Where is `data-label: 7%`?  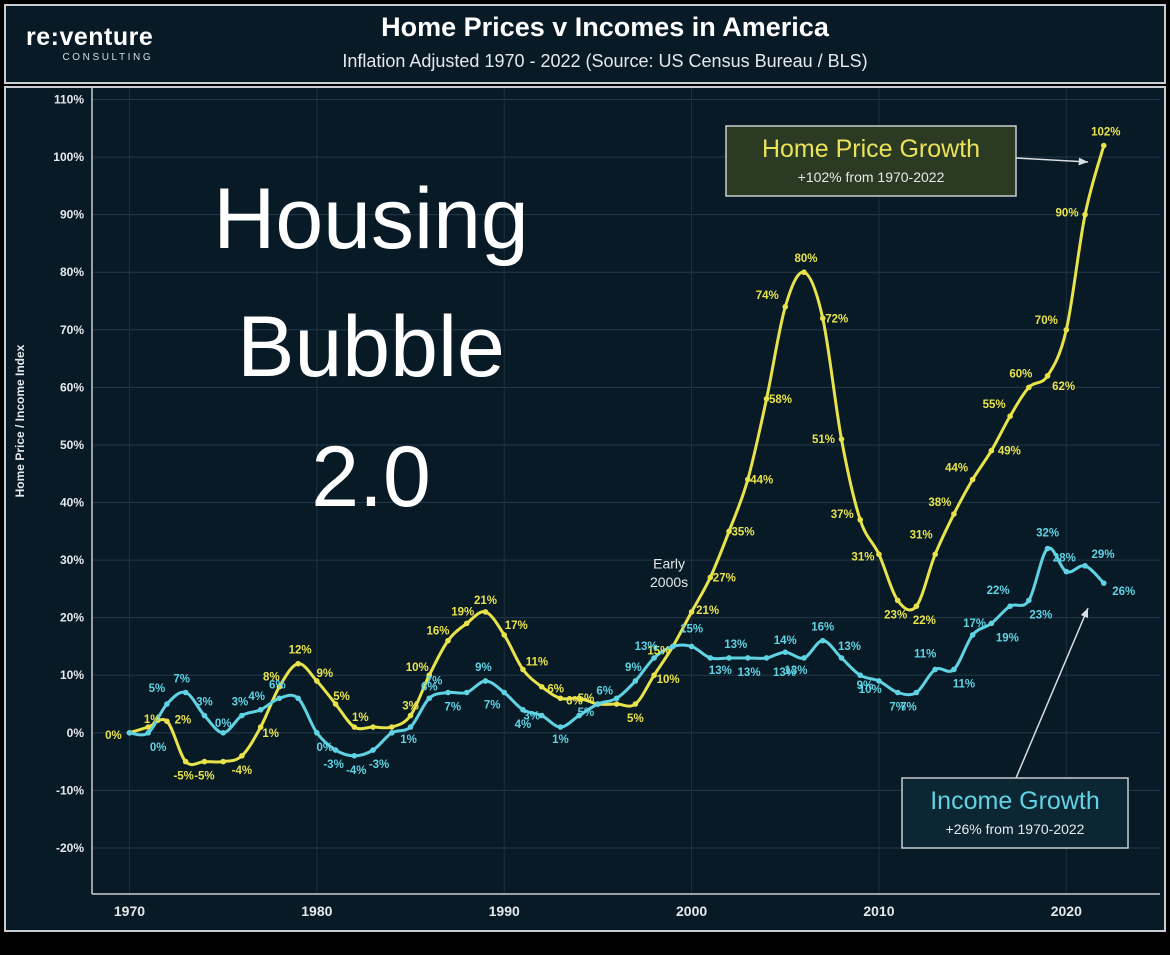
data-label: 7% is located at coordinates (492, 706).